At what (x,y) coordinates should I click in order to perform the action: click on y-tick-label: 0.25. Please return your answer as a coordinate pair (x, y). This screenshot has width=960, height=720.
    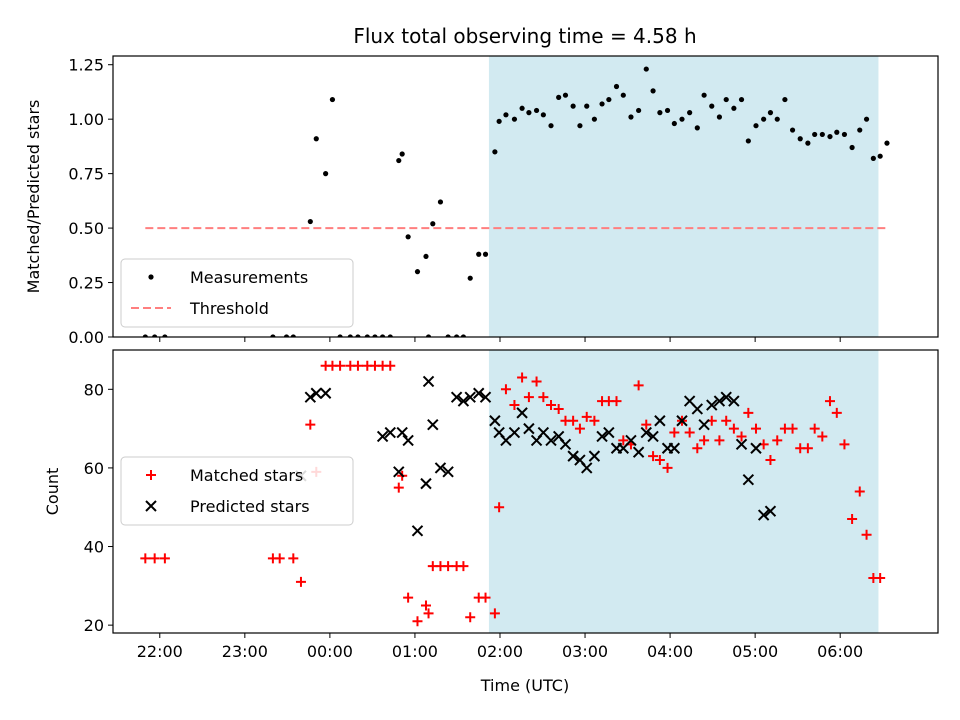
    Looking at the image, I should click on (86, 283).